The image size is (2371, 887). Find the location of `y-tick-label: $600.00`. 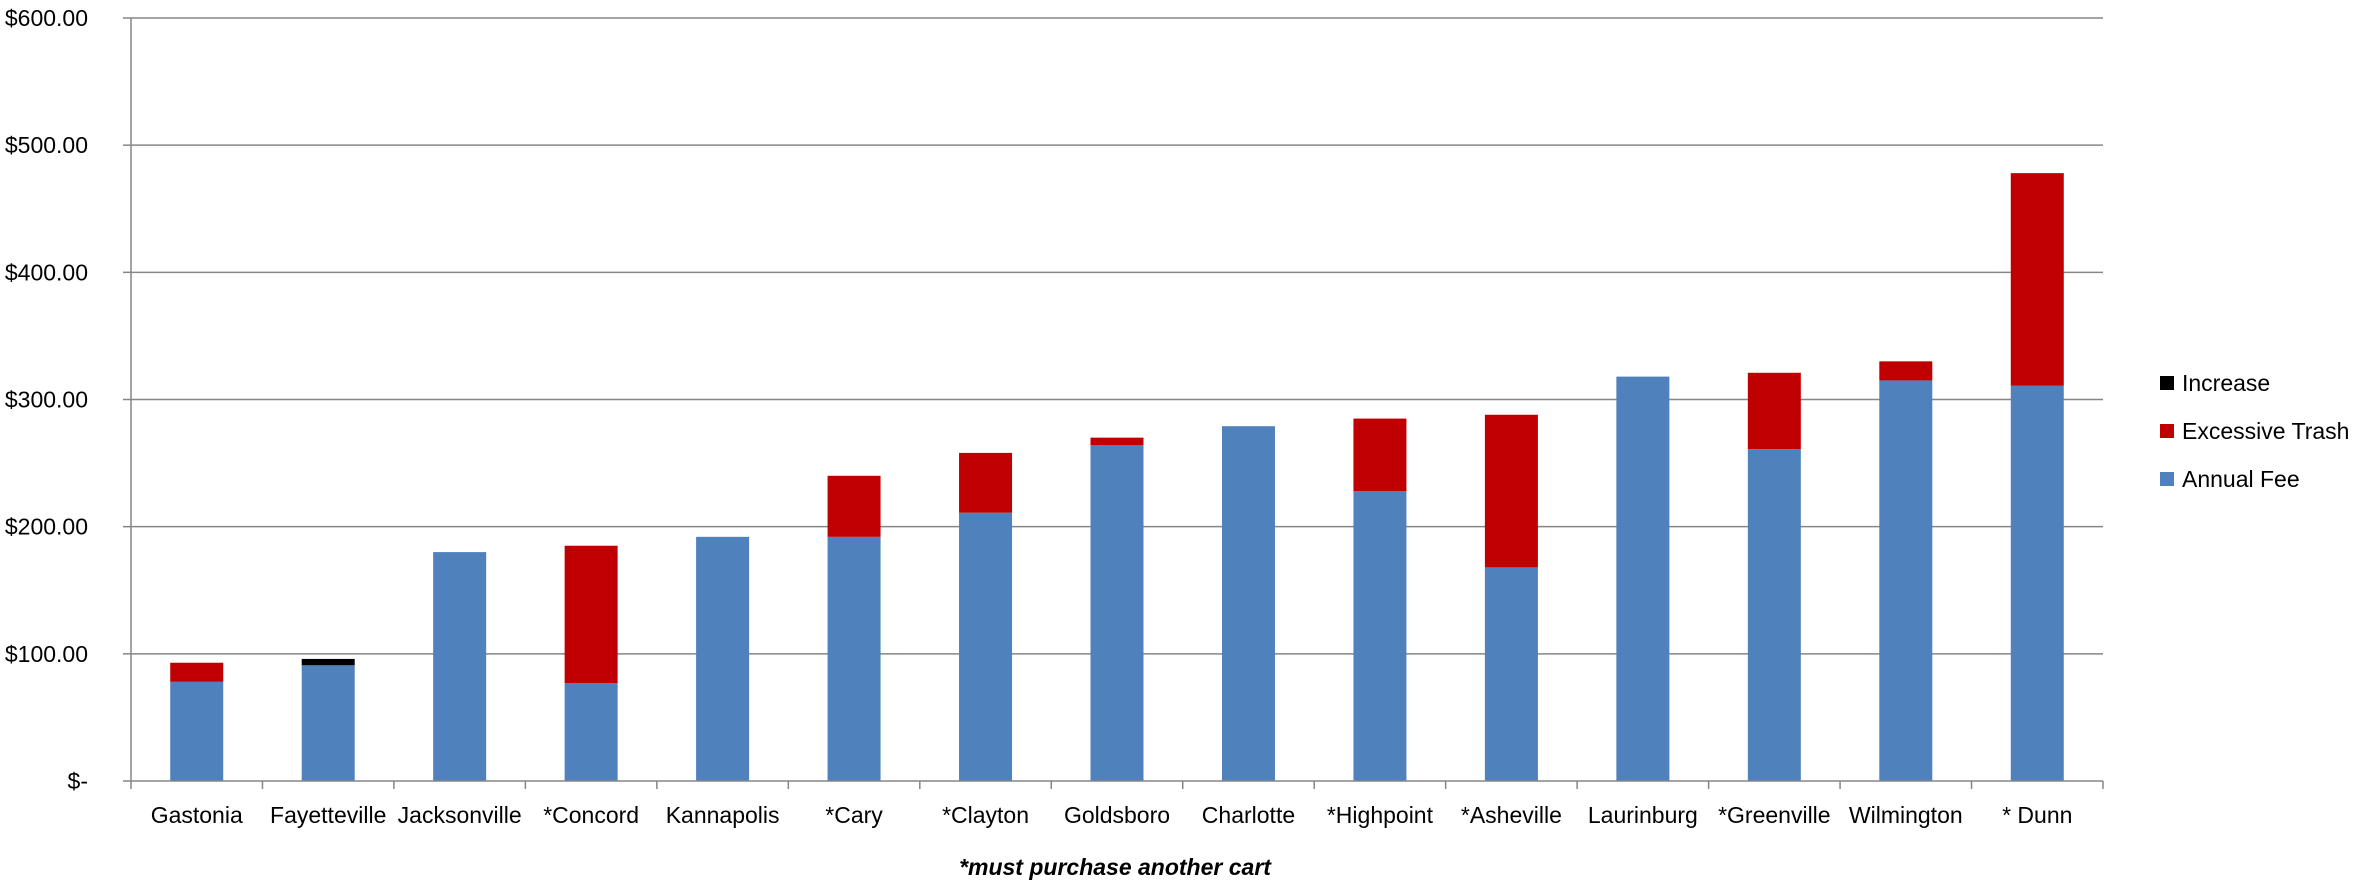

y-tick-label: $600.00 is located at coordinates (46, 18).